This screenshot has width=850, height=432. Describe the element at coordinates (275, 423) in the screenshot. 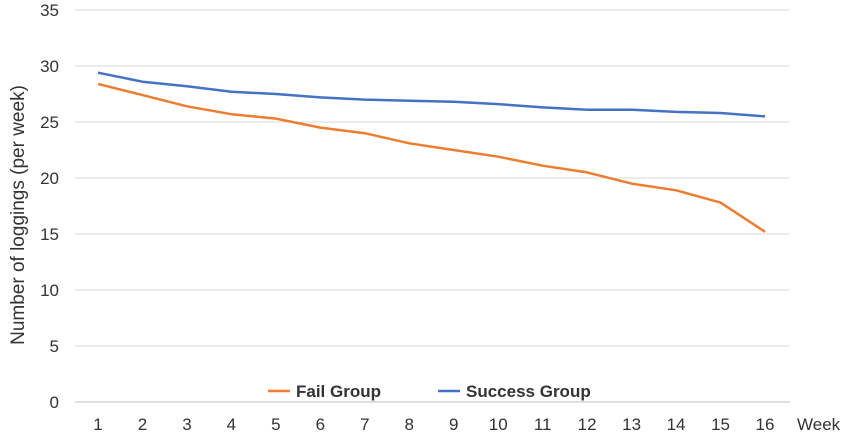

I see `x-tick-label: 5` at that location.